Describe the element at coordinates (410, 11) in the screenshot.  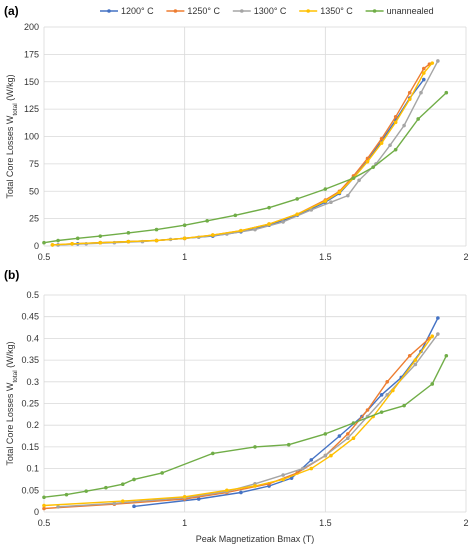
I see `legend-label: unannealed` at that location.